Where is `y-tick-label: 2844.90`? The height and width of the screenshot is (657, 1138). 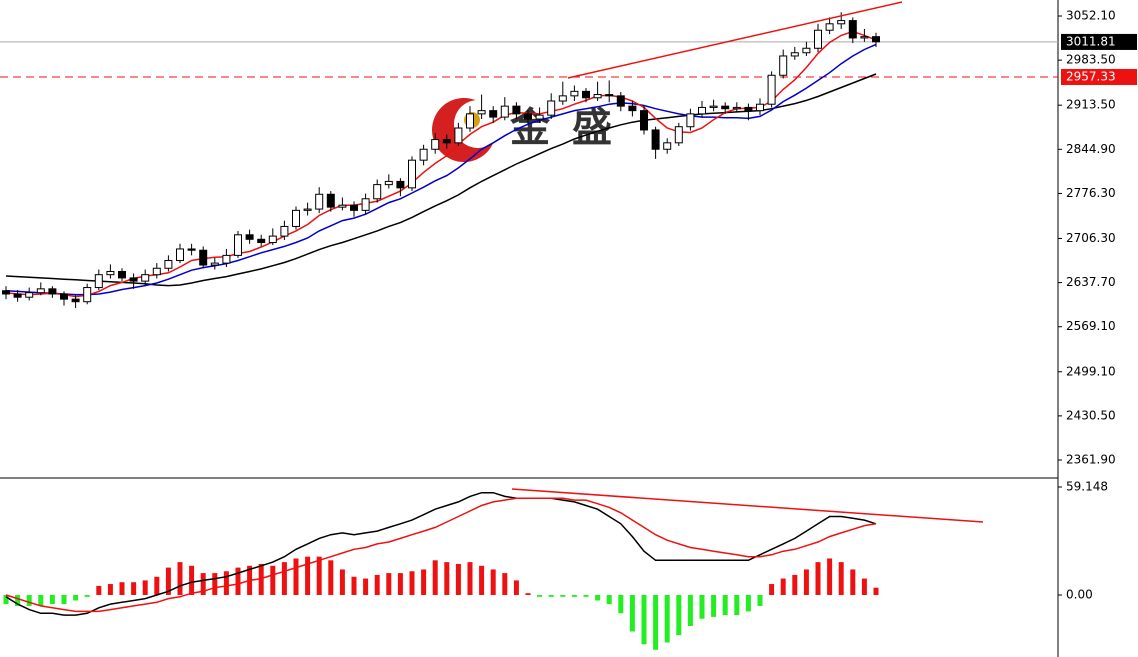 y-tick-label: 2844.90 is located at coordinates (1091, 149).